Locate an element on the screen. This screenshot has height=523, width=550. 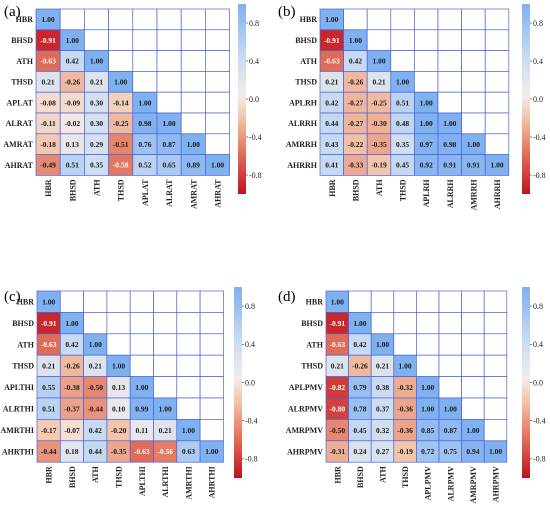
cell-value: 0.30 is located at coordinates (96, 102).